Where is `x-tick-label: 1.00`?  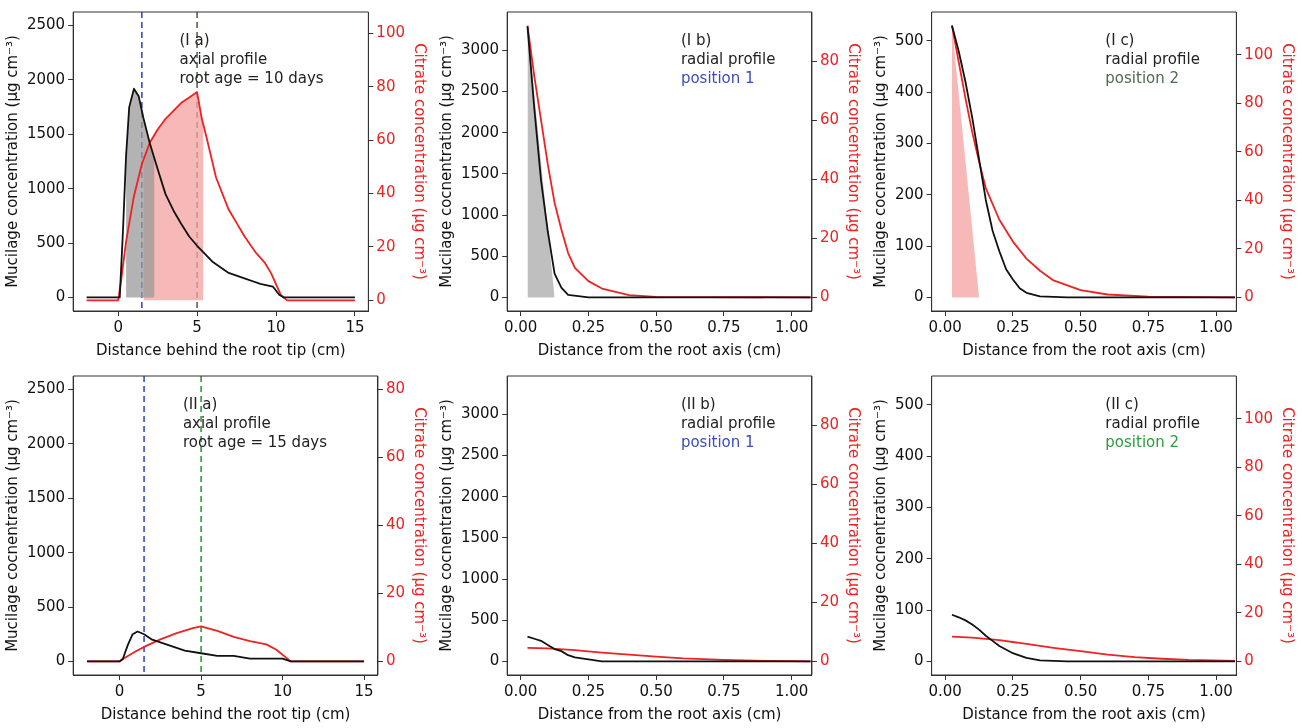
x-tick-label: 1.00 is located at coordinates (791, 326).